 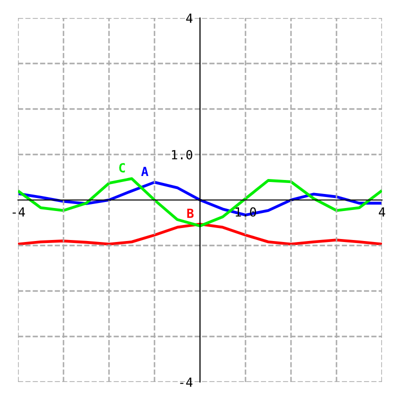 I want to click on series-label: A, so click(x=144, y=171).